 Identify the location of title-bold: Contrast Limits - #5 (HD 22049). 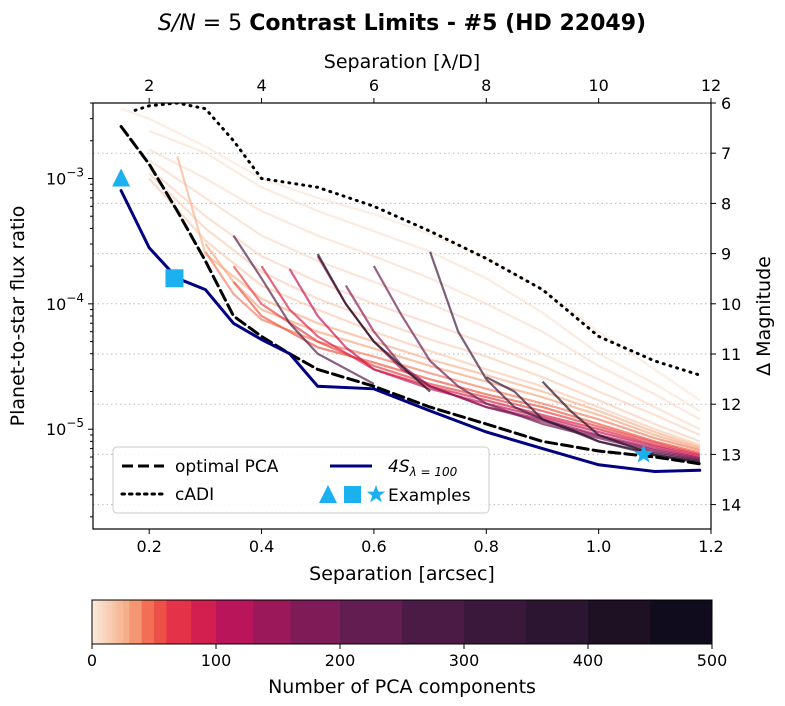
(447, 23).